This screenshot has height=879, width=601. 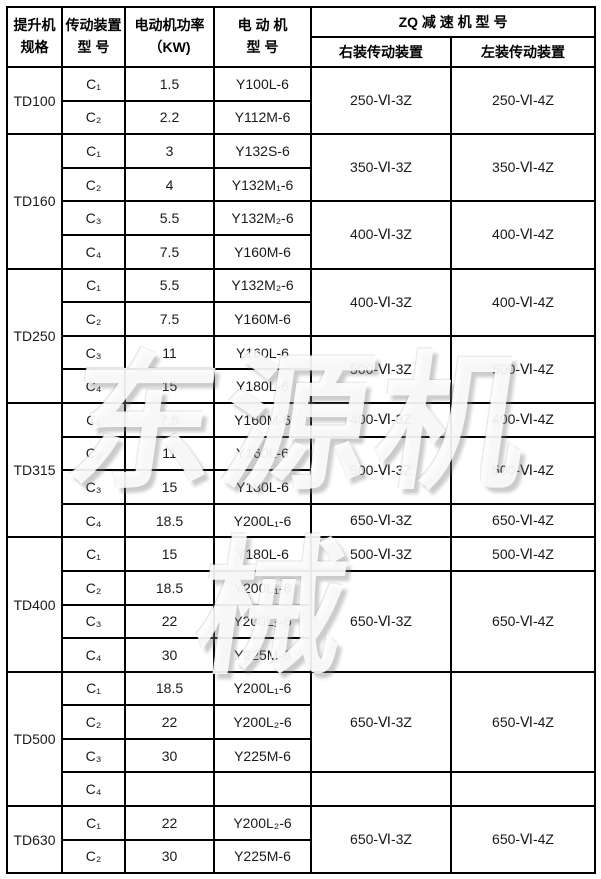 I want to click on header-motor-line2: 型 号, so click(x=262, y=47).